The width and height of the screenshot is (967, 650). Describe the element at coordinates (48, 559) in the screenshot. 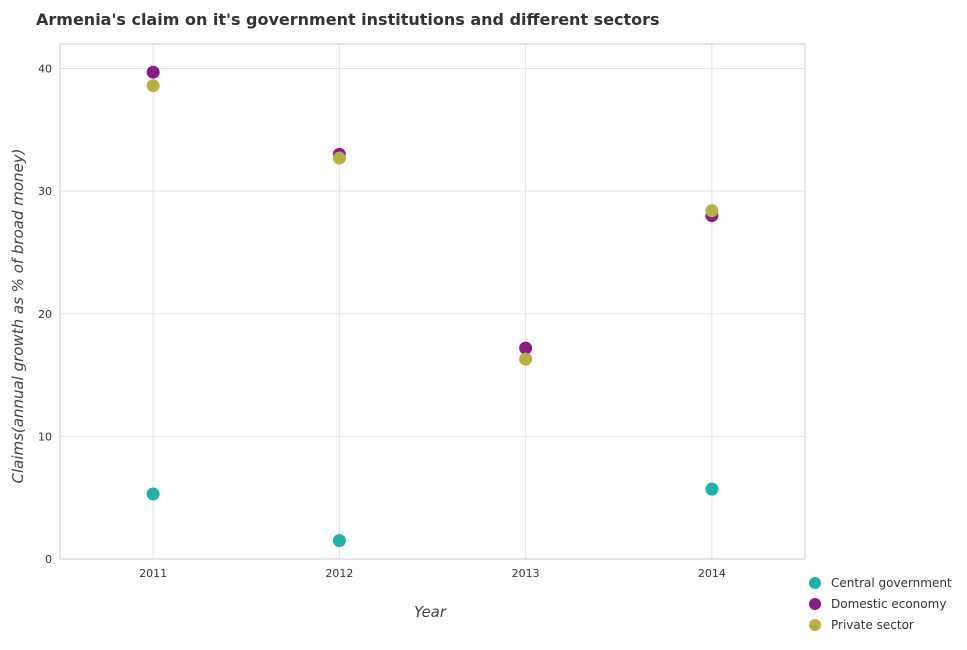

I see `y-tick-label: 0` at that location.